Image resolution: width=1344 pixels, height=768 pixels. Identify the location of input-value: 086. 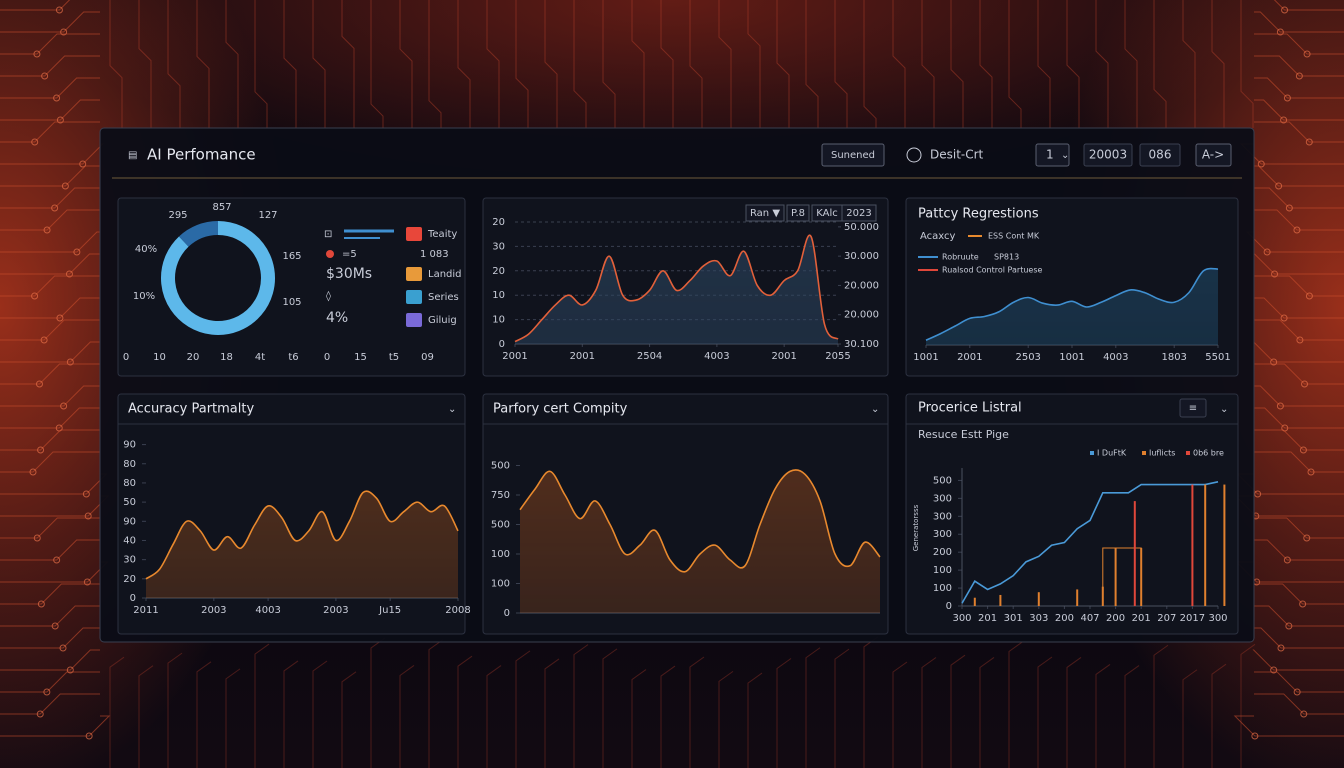
(1160, 155).